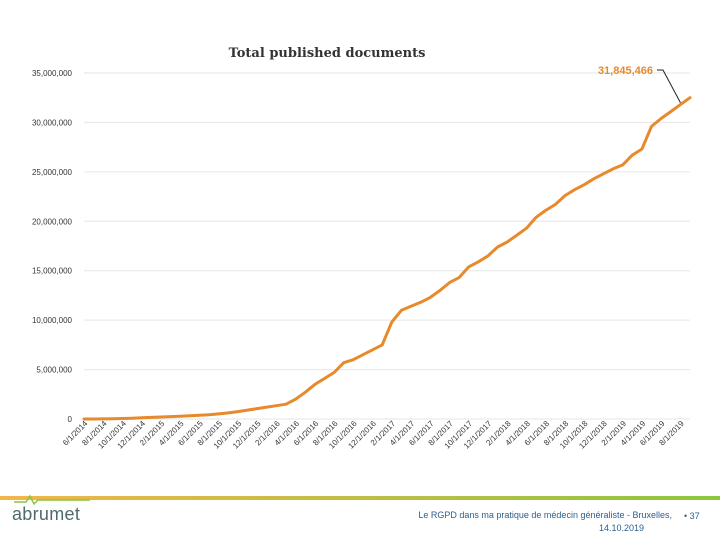 This screenshot has width=720, height=540. I want to click on y-tick-label: 5,000,000, so click(54, 370).